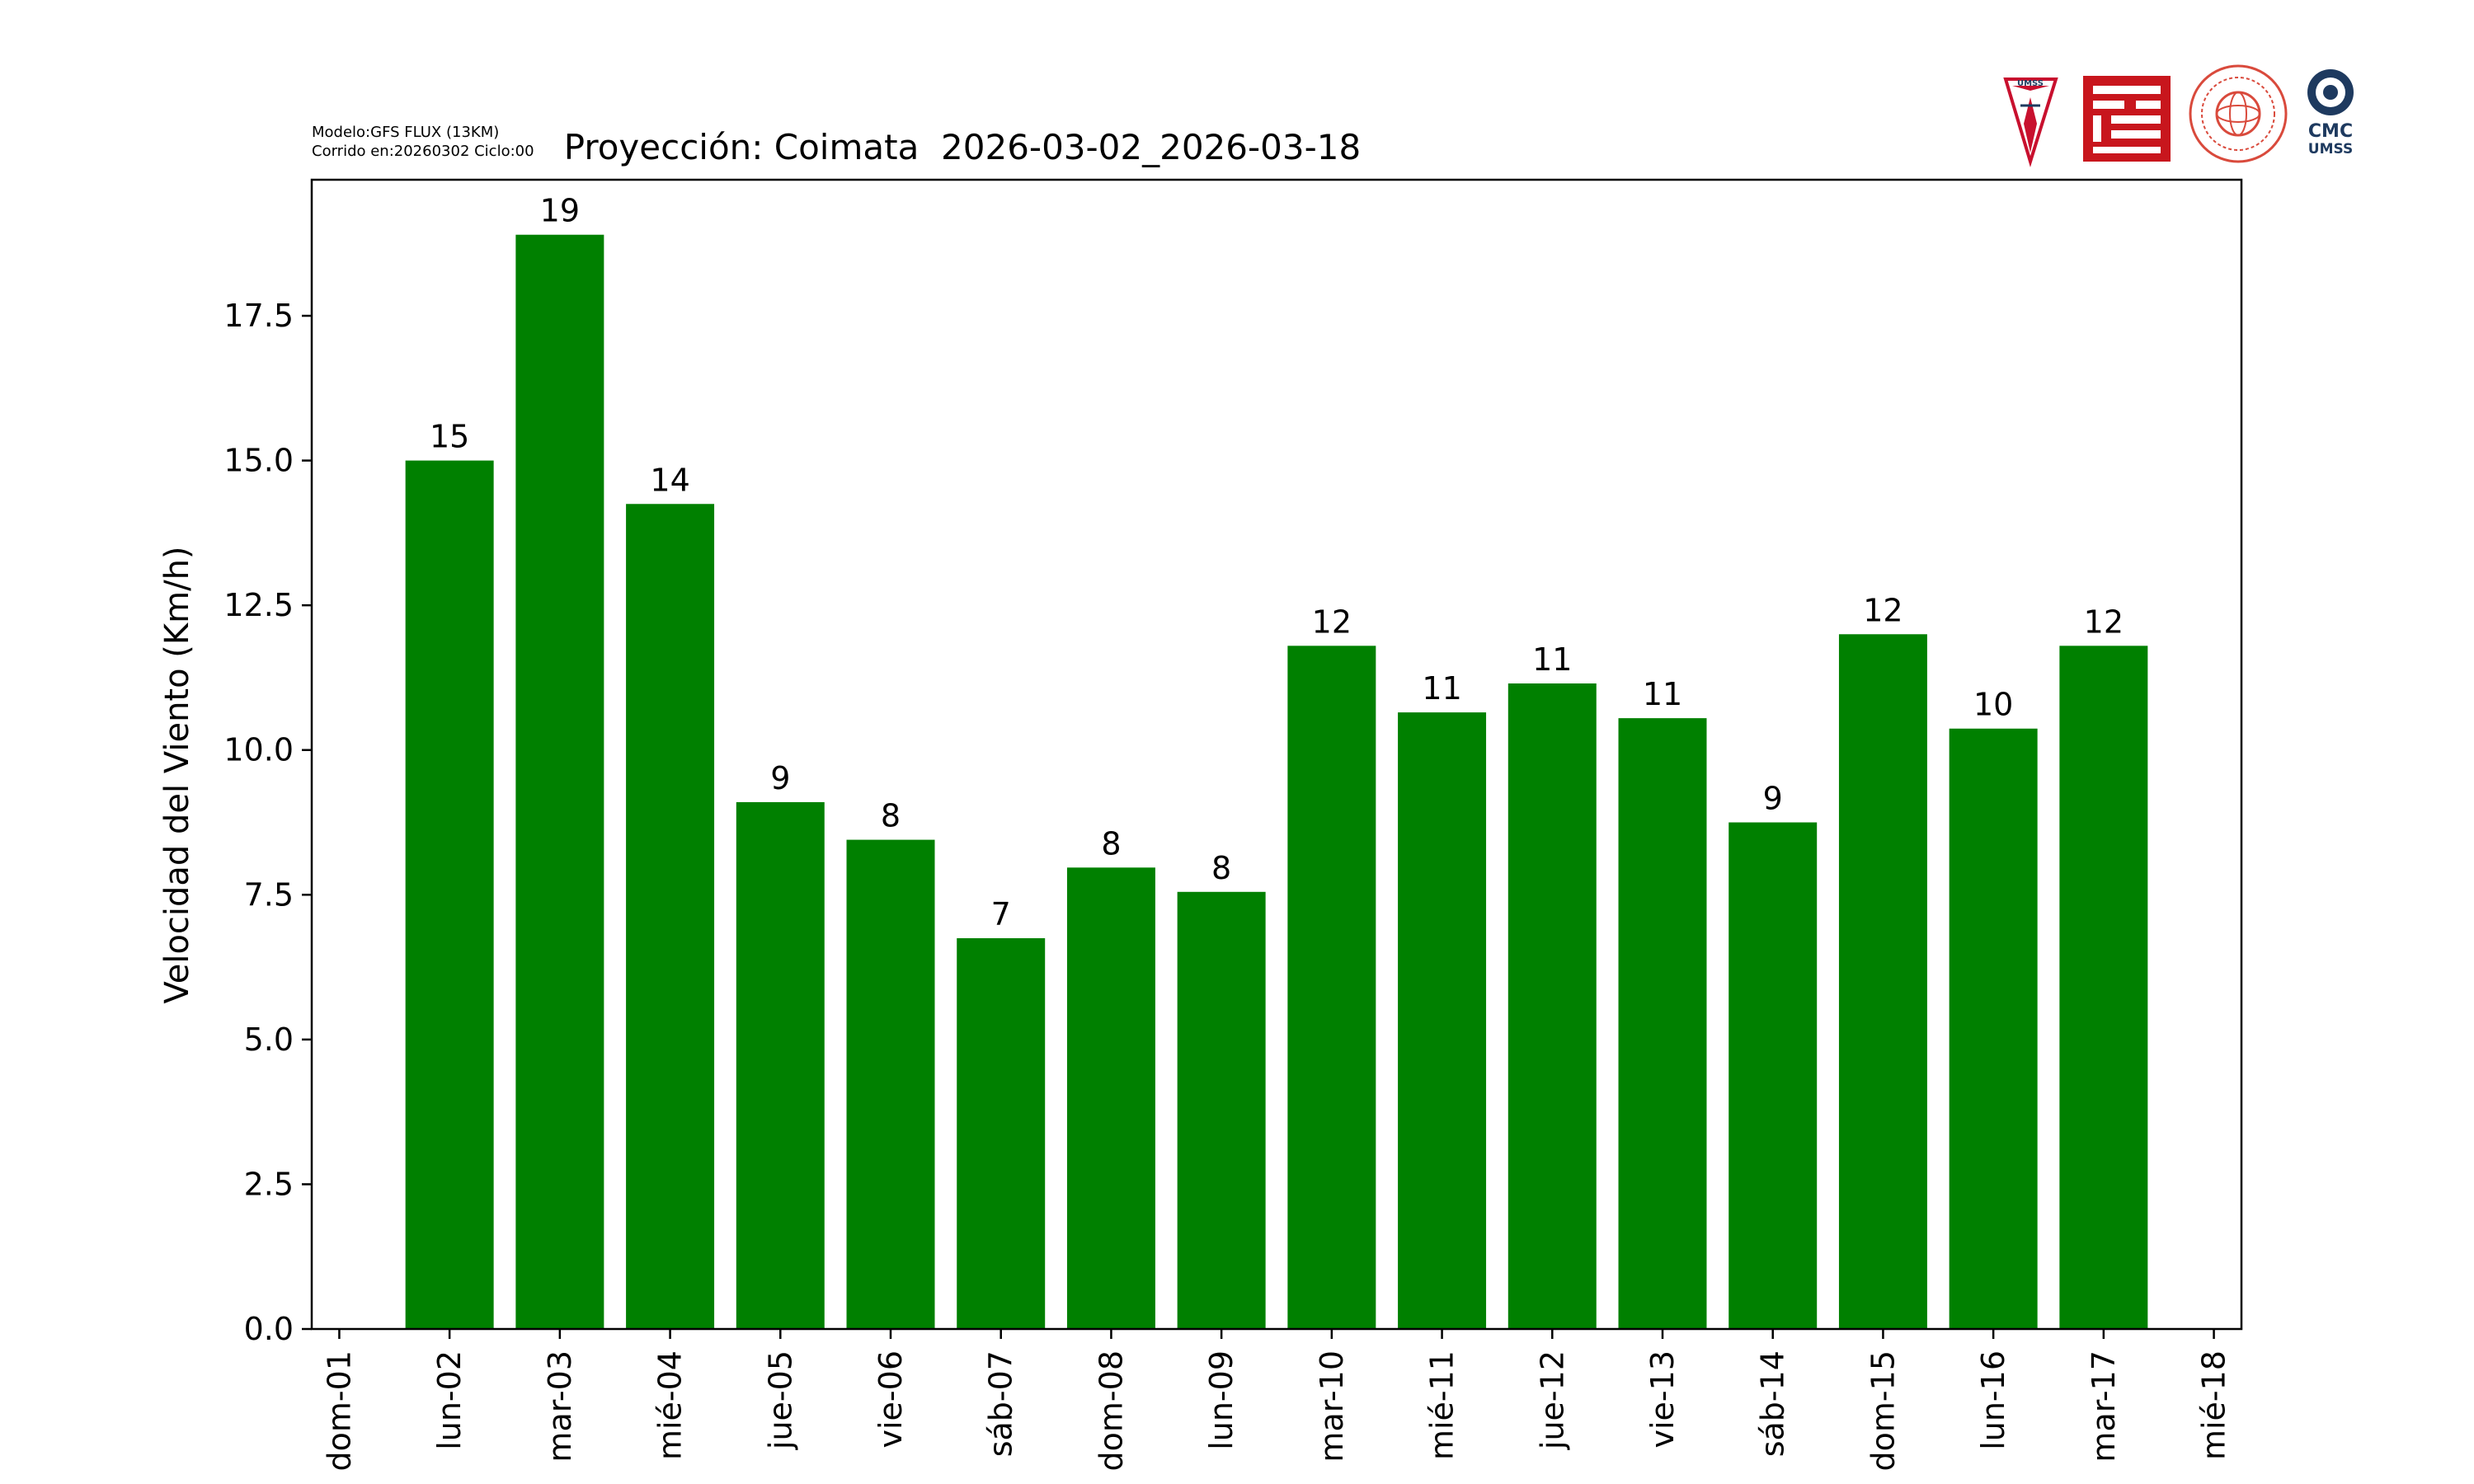 This screenshot has height=1484, width=2474. What do you see at coordinates (560, 1406) in the screenshot?
I see `x-tick-label: mar-03` at bounding box center [560, 1406].